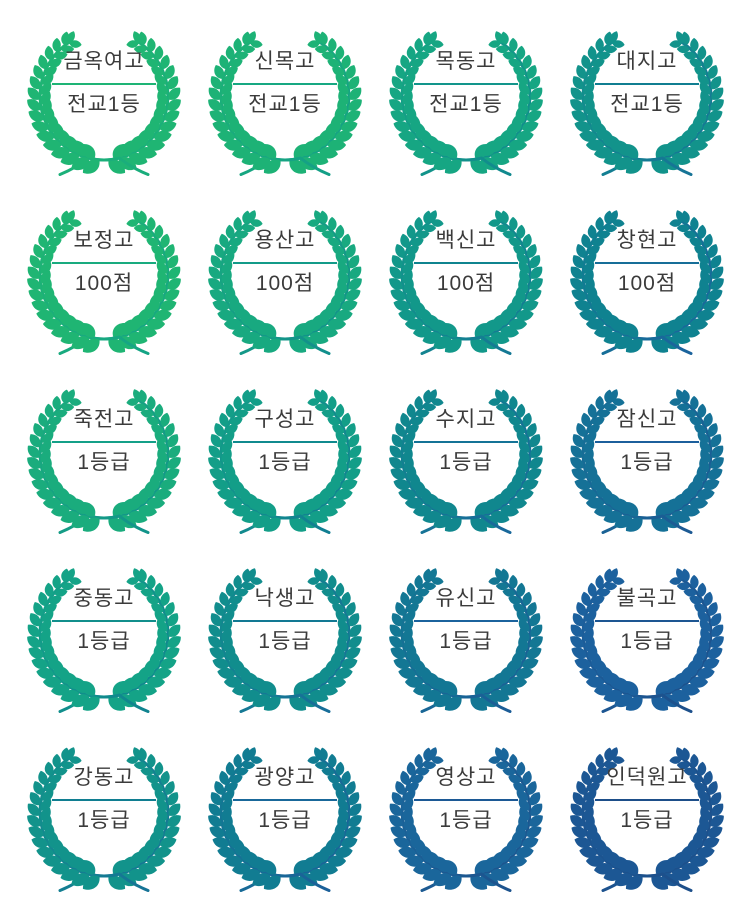 This screenshot has width=750, height=907. Describe the element at coordinates (285, 777) in the screenshot. I see `school-name: 광양고` at that location.